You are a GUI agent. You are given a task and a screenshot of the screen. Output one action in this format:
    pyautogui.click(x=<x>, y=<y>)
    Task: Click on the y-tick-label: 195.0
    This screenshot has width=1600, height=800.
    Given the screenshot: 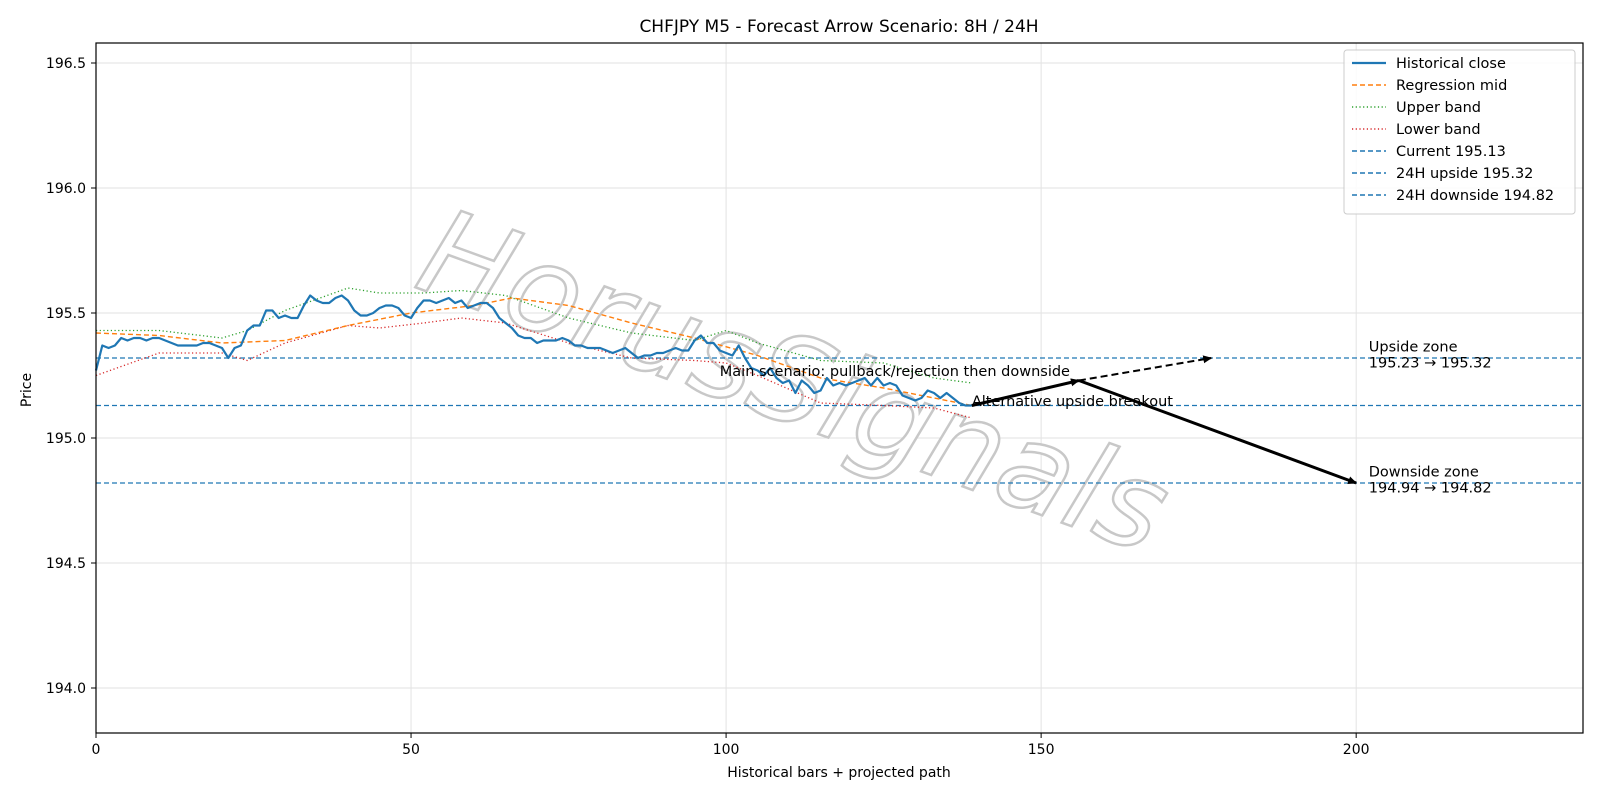 What is the action you would take?
    pyautogui.click(x=66, y=439)
    